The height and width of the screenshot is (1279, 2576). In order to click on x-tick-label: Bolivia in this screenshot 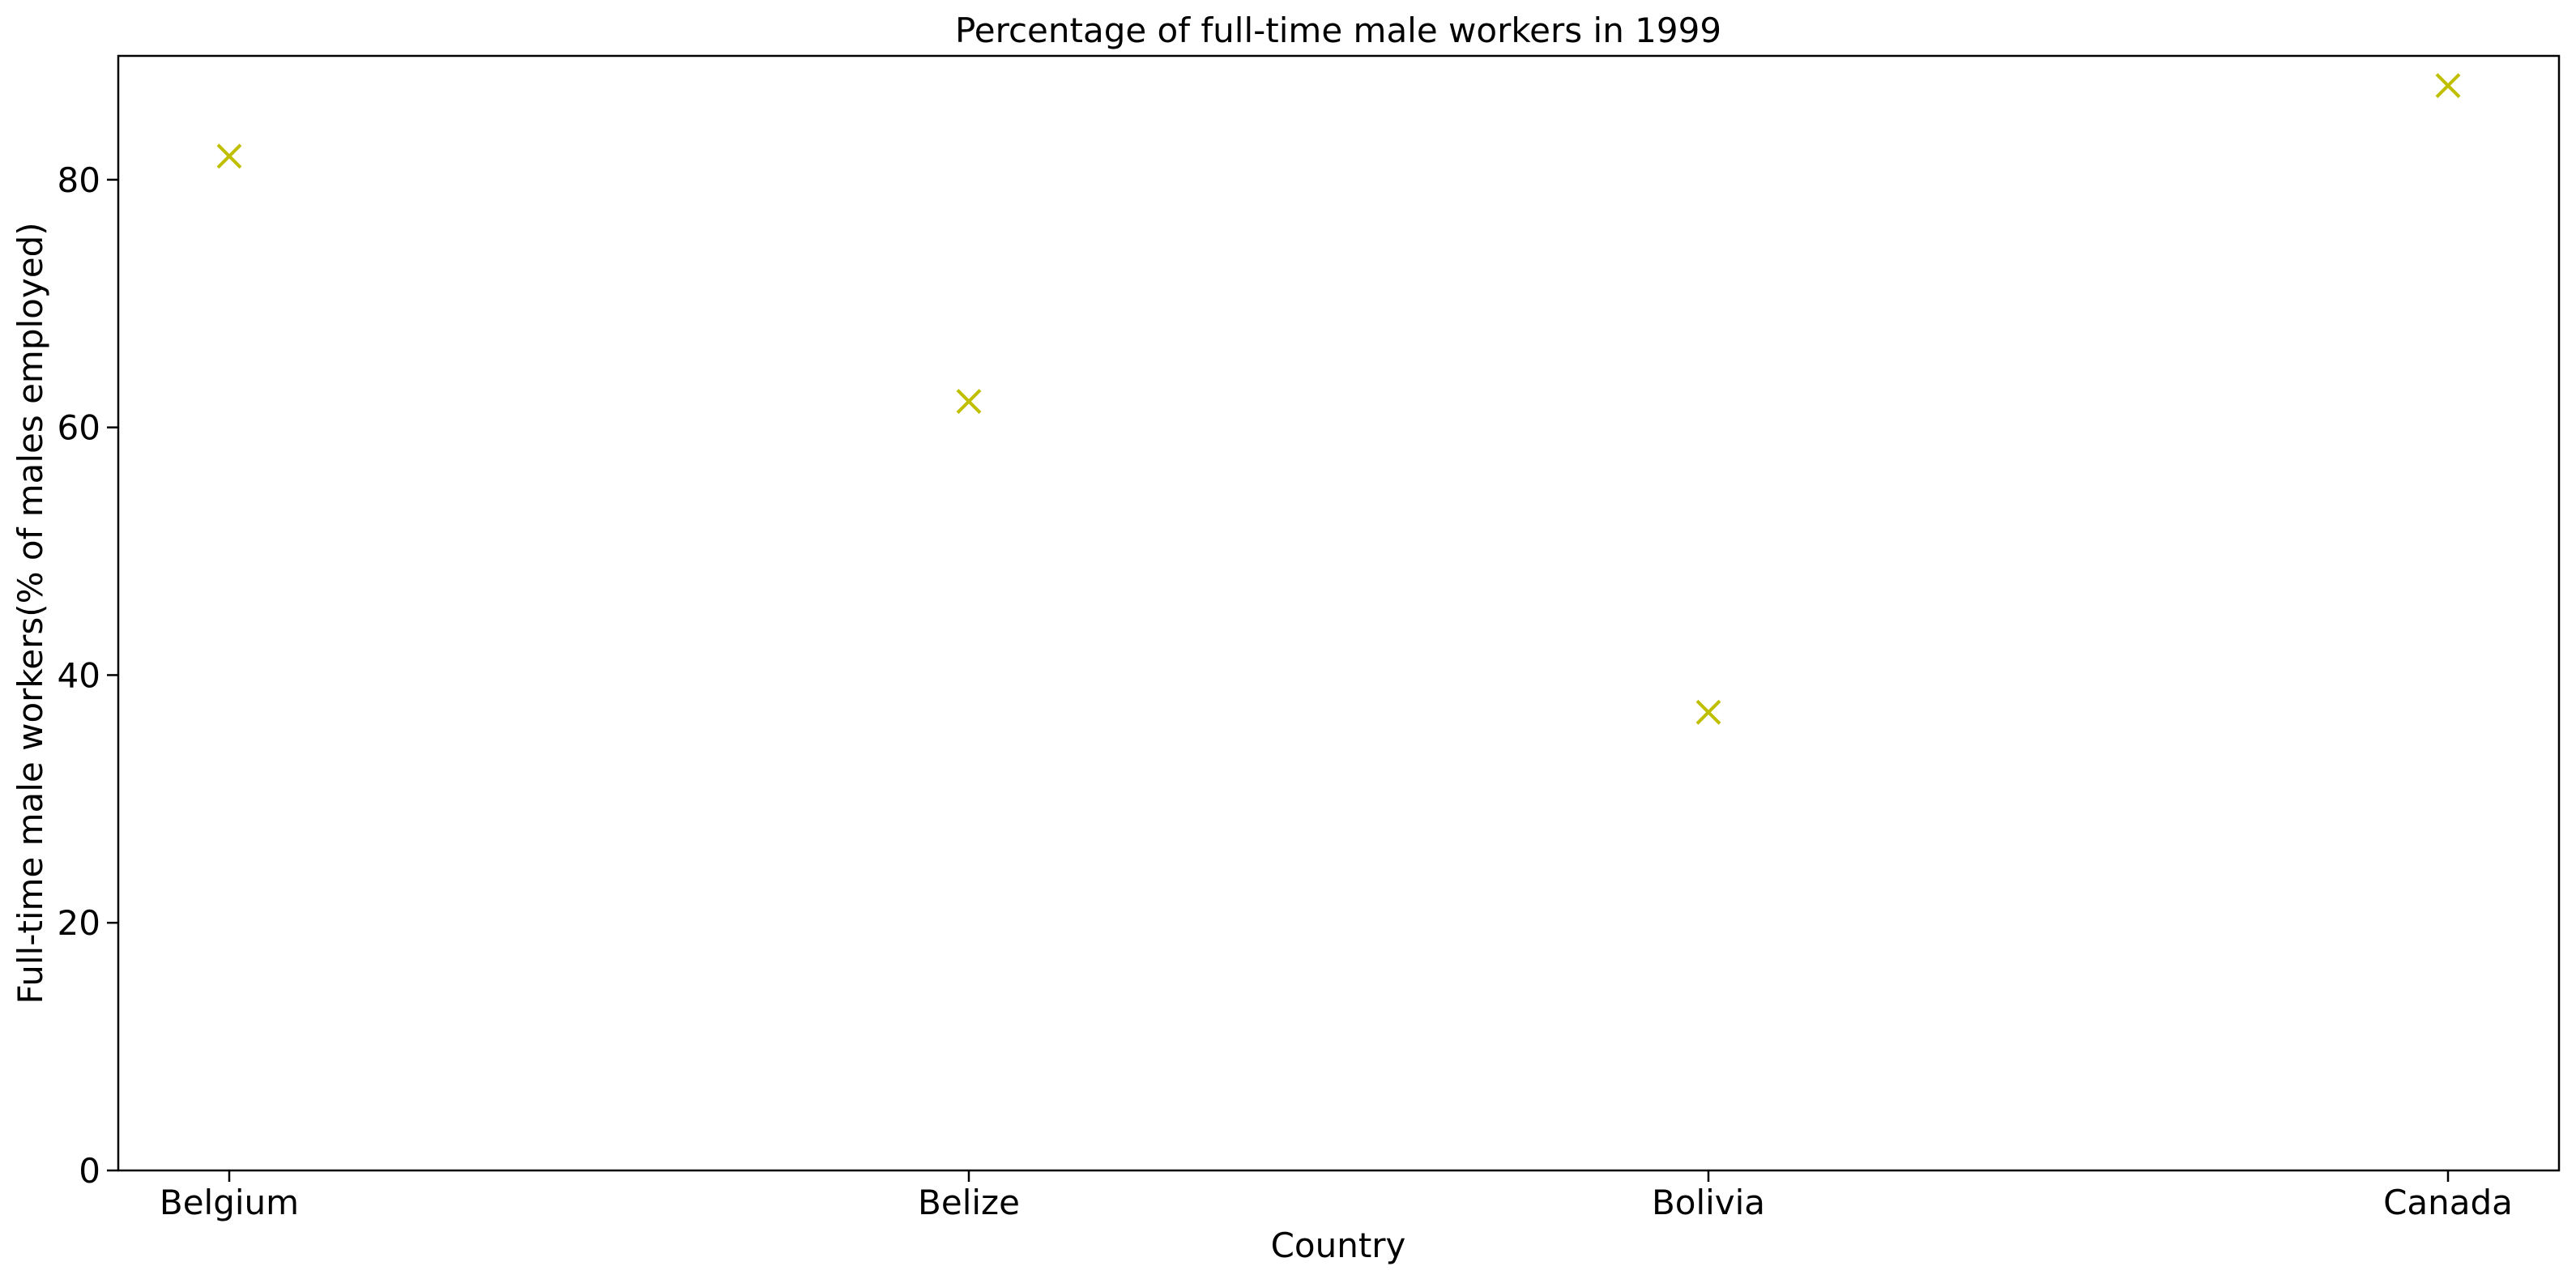, I will do `click(1709, 1202)`.